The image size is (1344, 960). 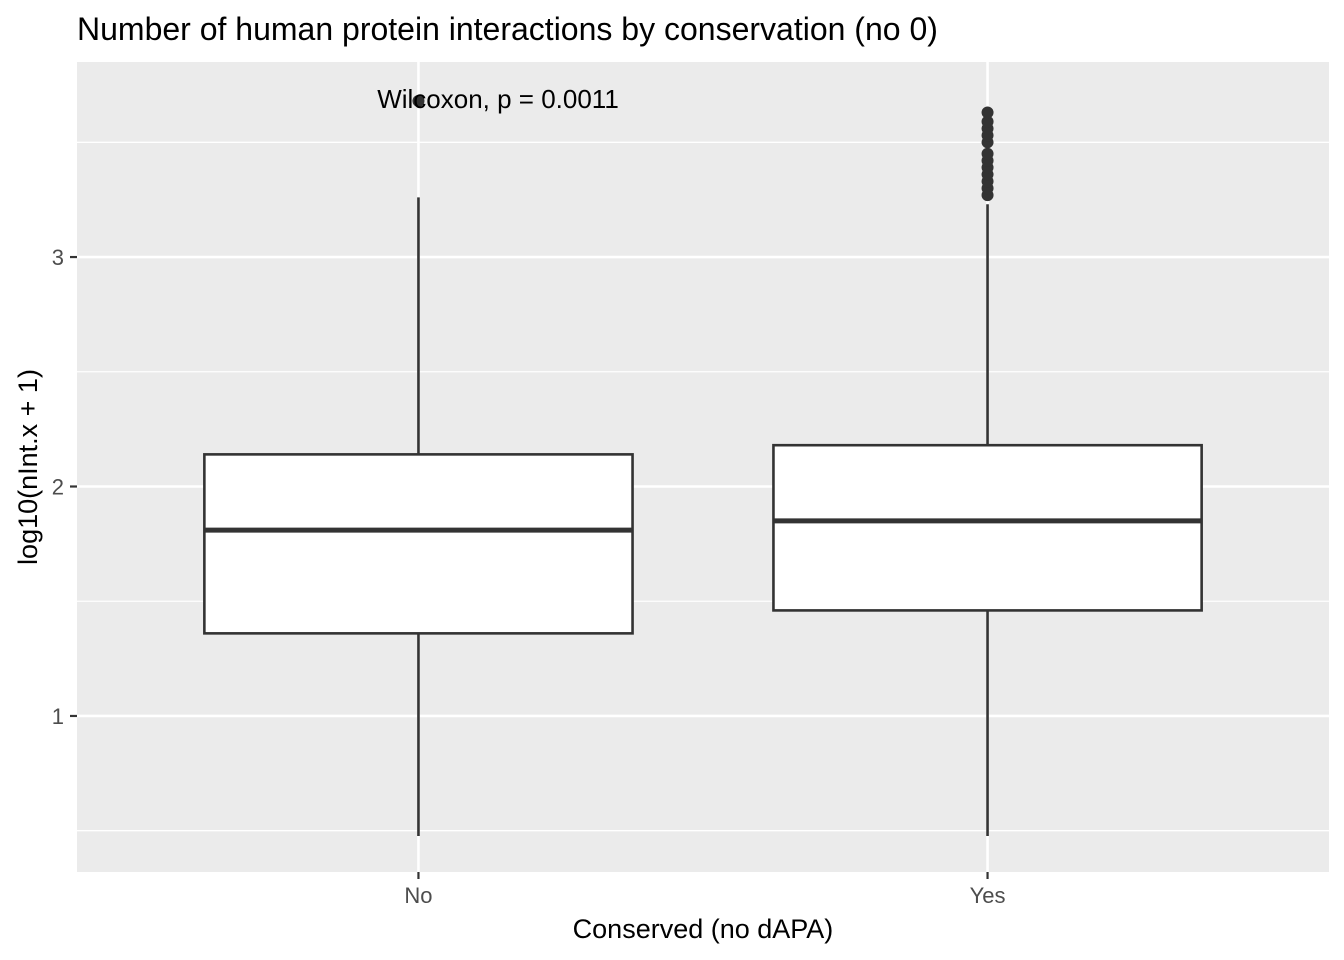 I want to click on y-tick-label: 3, so click(x=58, y=257).